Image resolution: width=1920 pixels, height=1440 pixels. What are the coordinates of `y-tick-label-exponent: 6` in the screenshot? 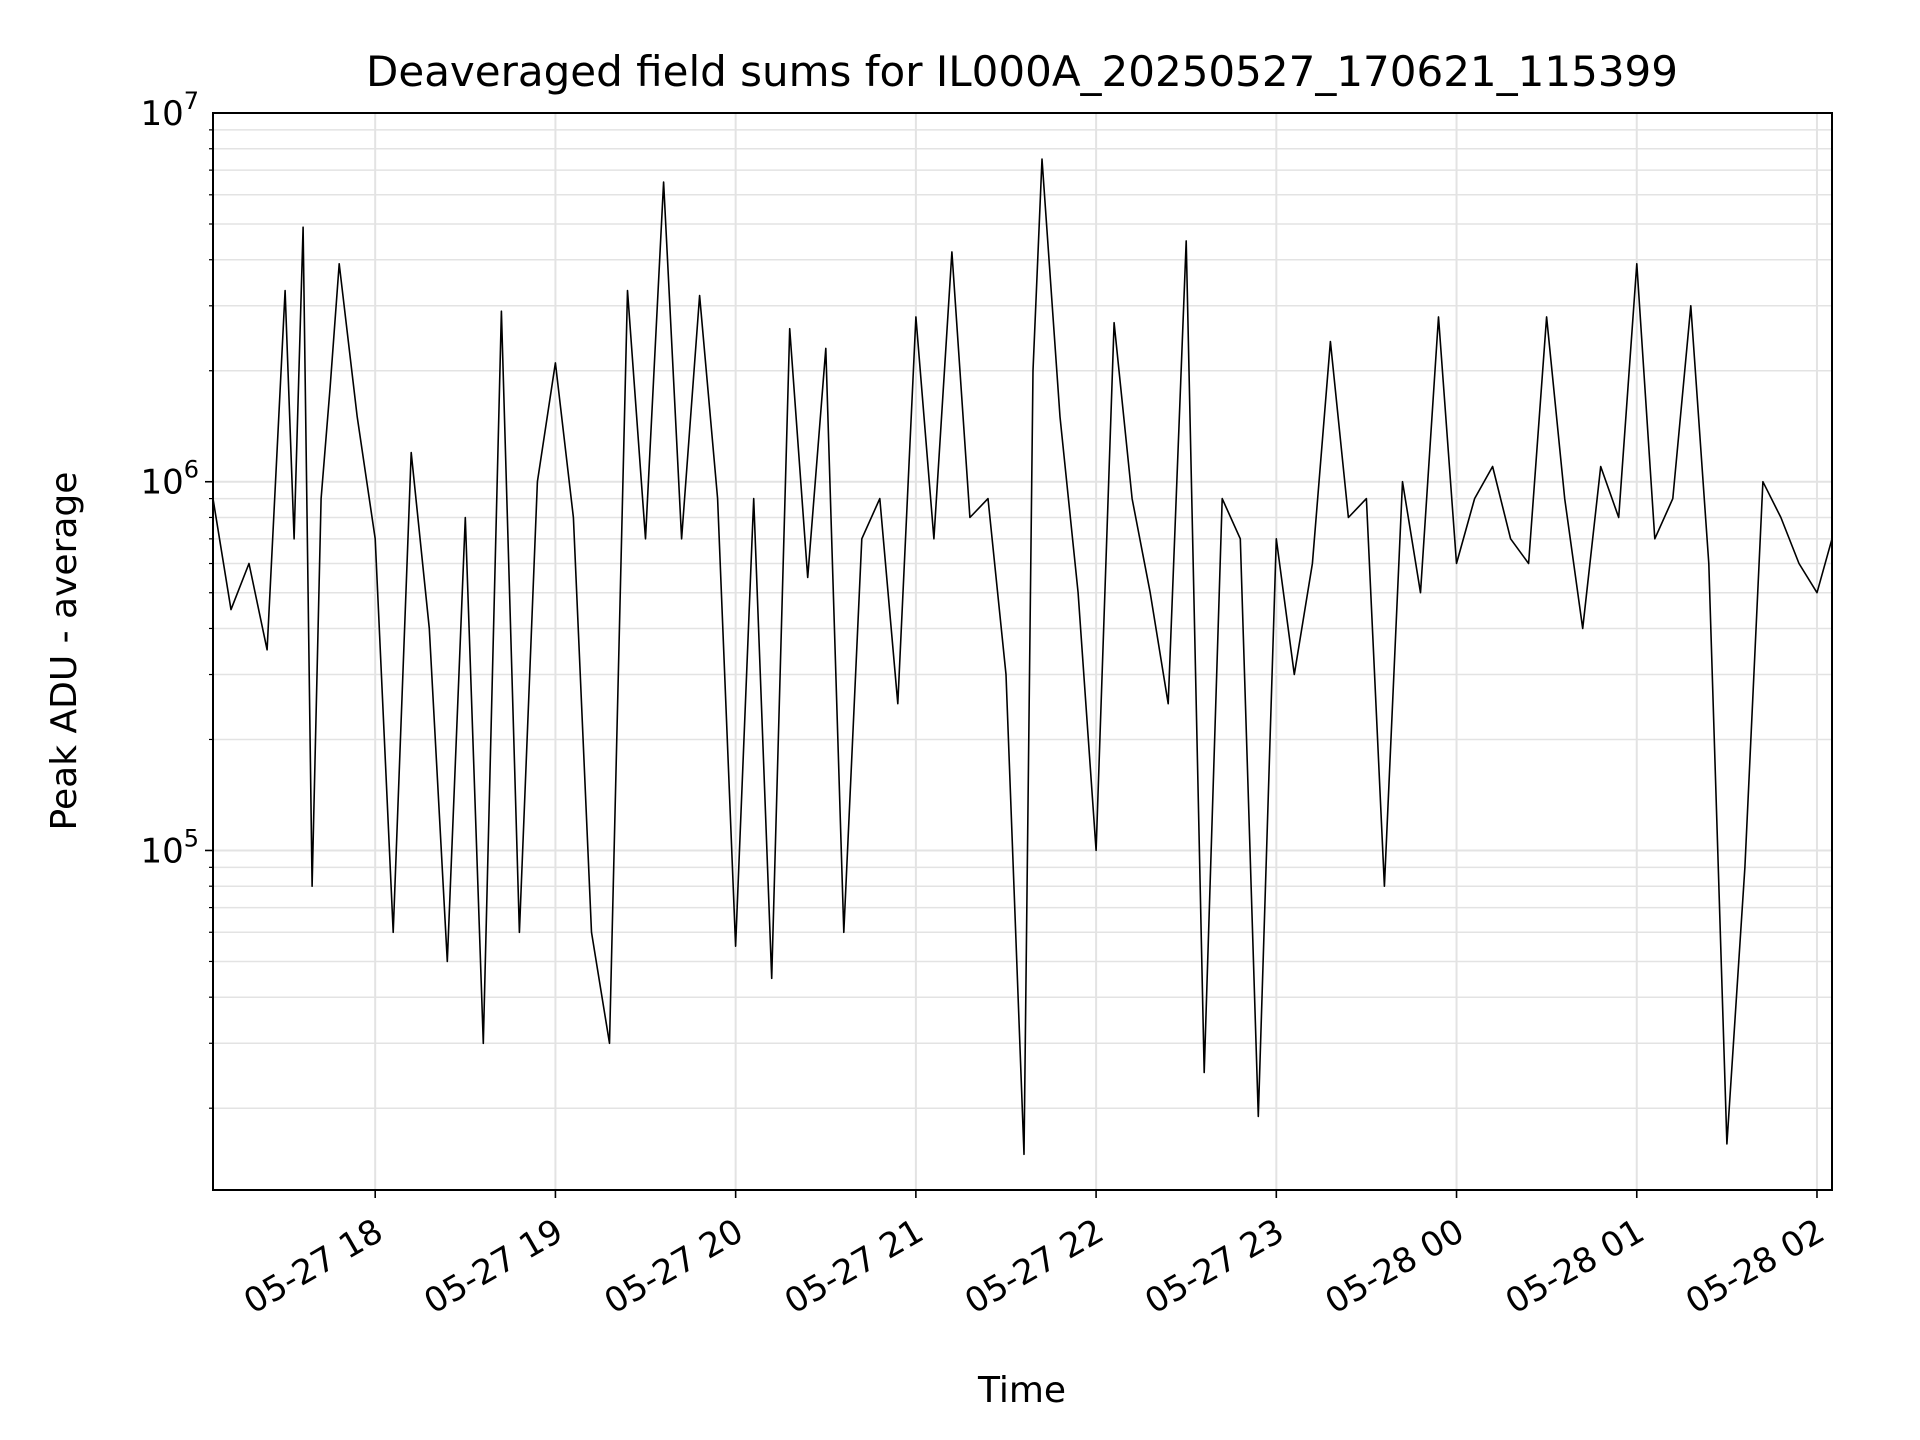 It's located at (191, 470).